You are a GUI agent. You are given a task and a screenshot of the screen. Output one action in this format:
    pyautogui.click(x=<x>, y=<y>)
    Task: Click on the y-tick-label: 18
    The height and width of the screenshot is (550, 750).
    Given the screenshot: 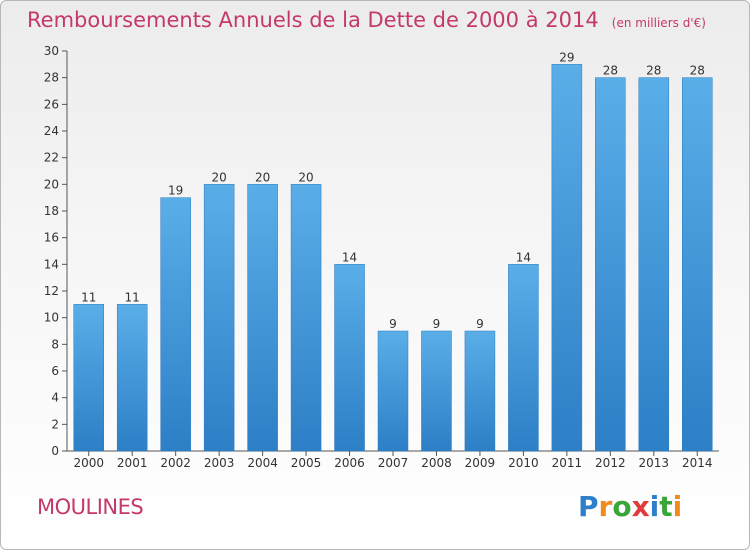 What is the action you would take?
    pyautogui.click(x=51, y=211)
    